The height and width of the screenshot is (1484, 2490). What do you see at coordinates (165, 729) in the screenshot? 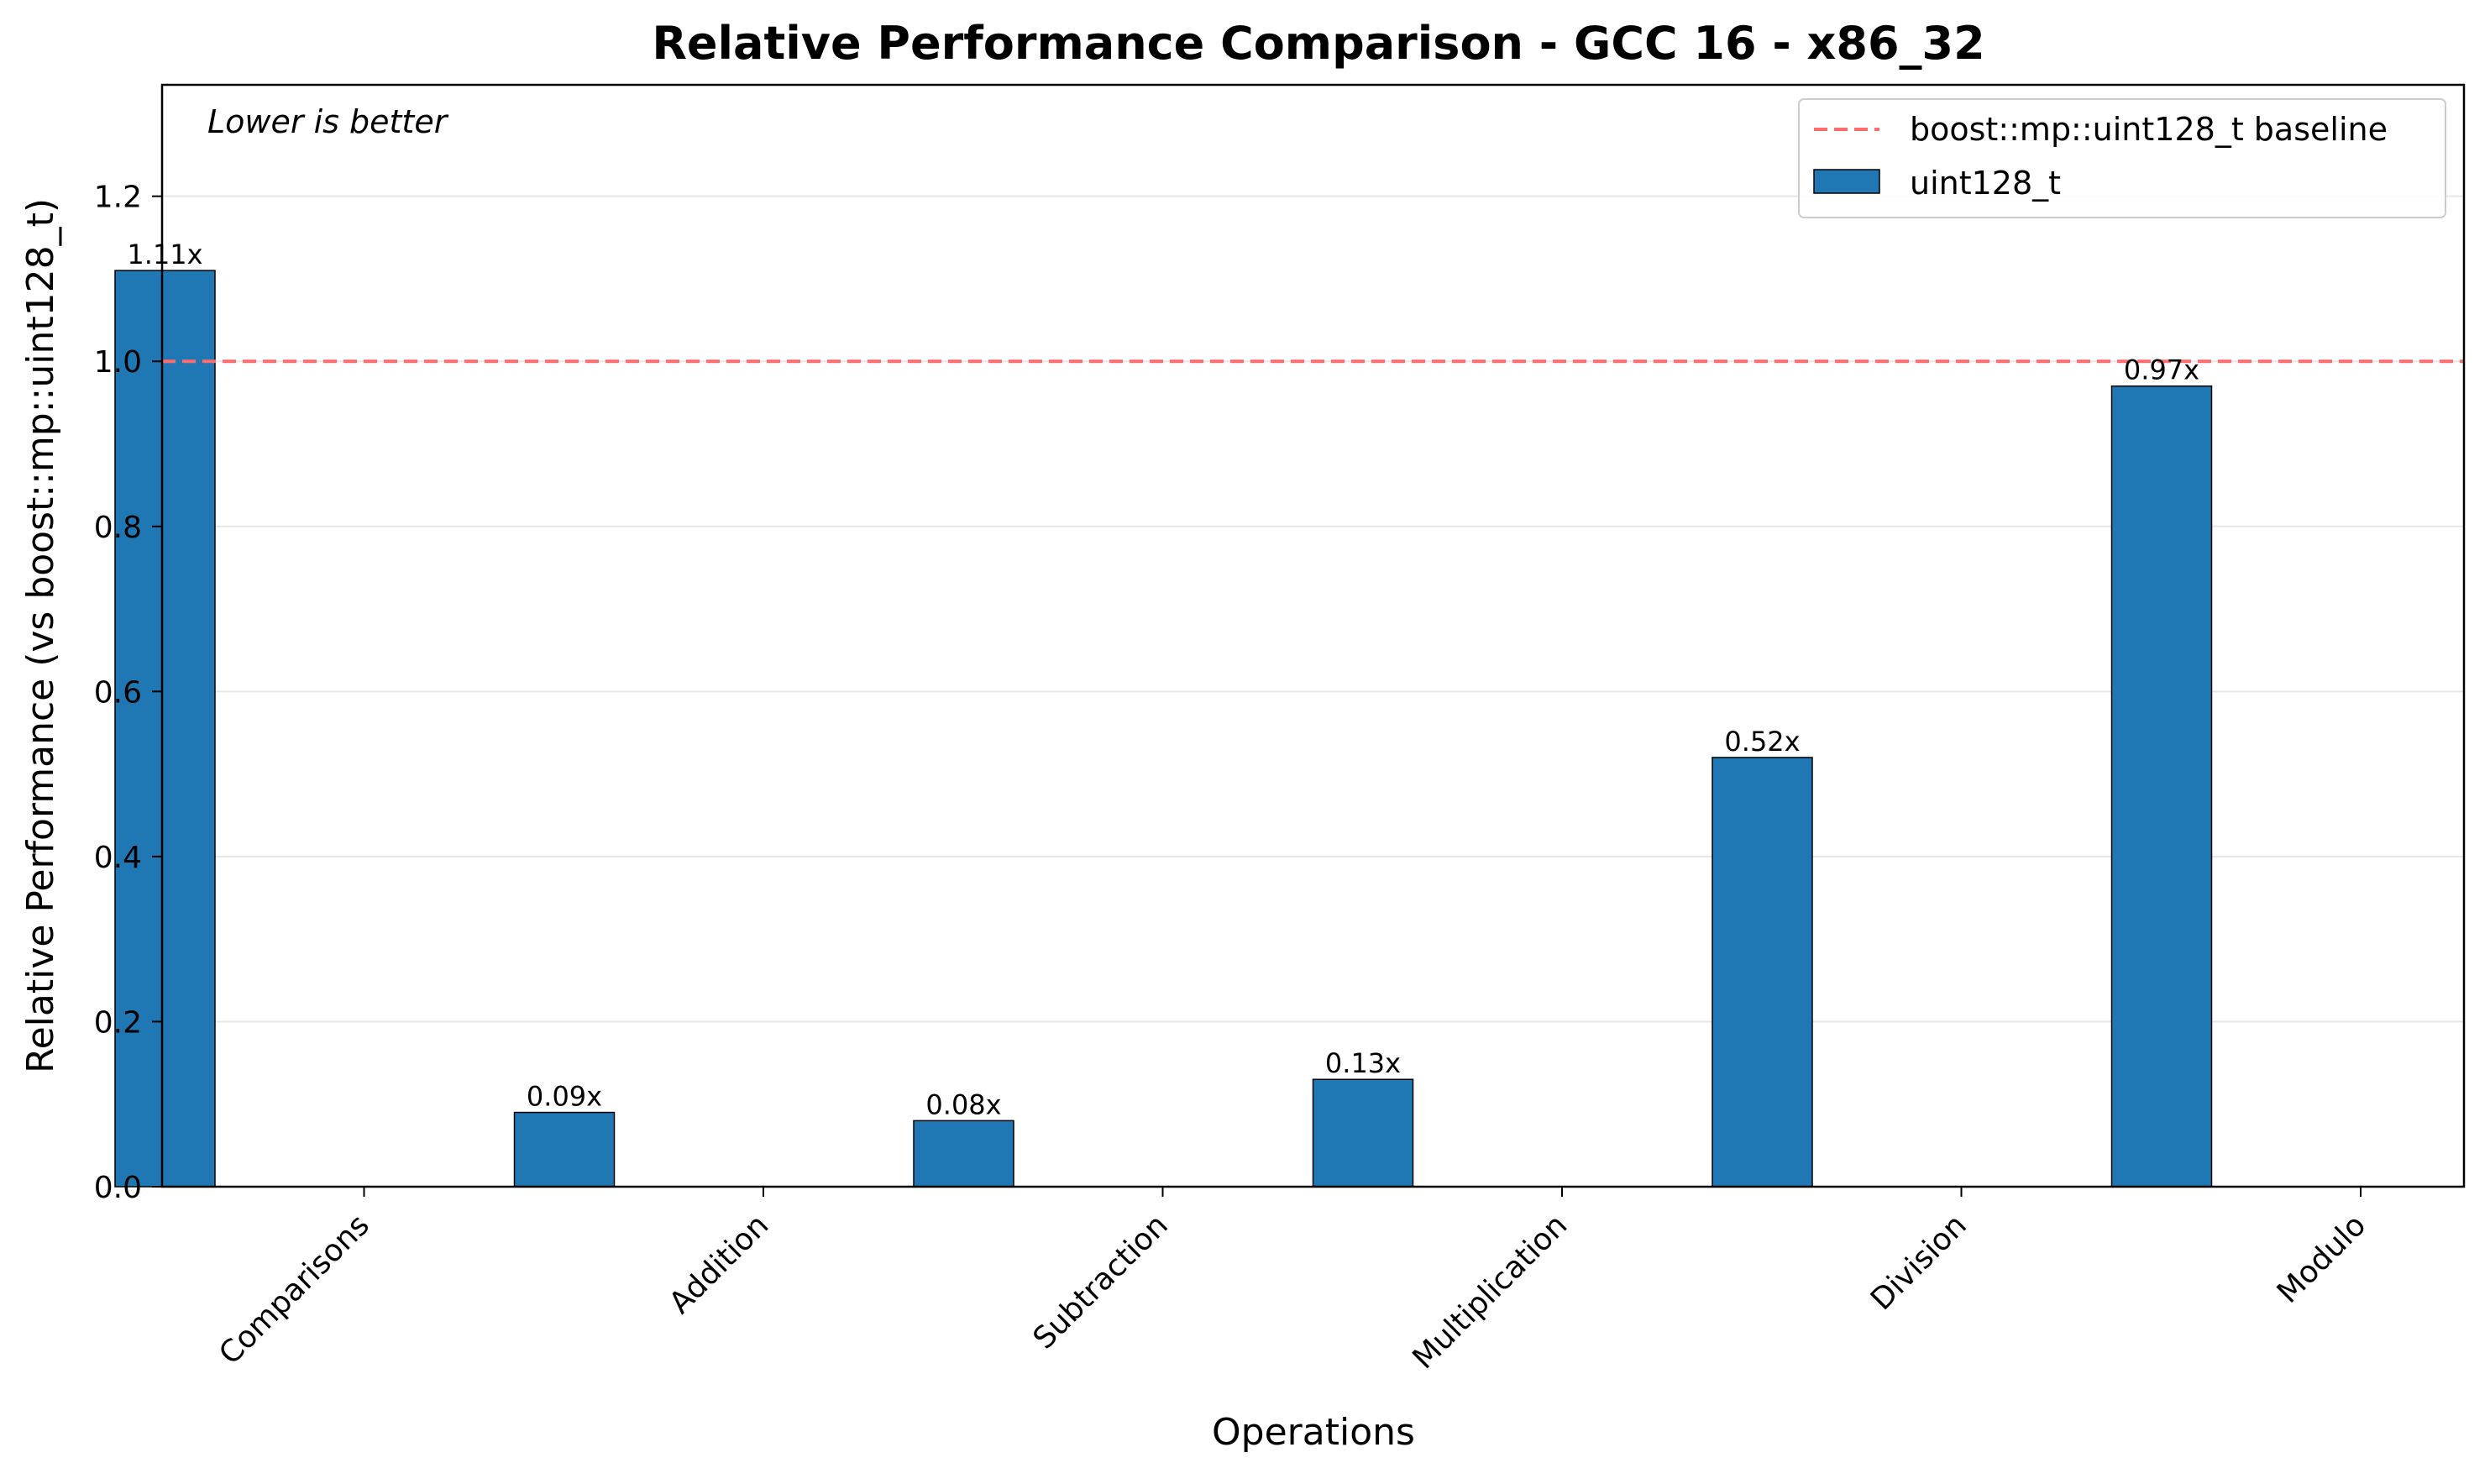
I see `bar-comparisons` at bounding box center [165, 729].